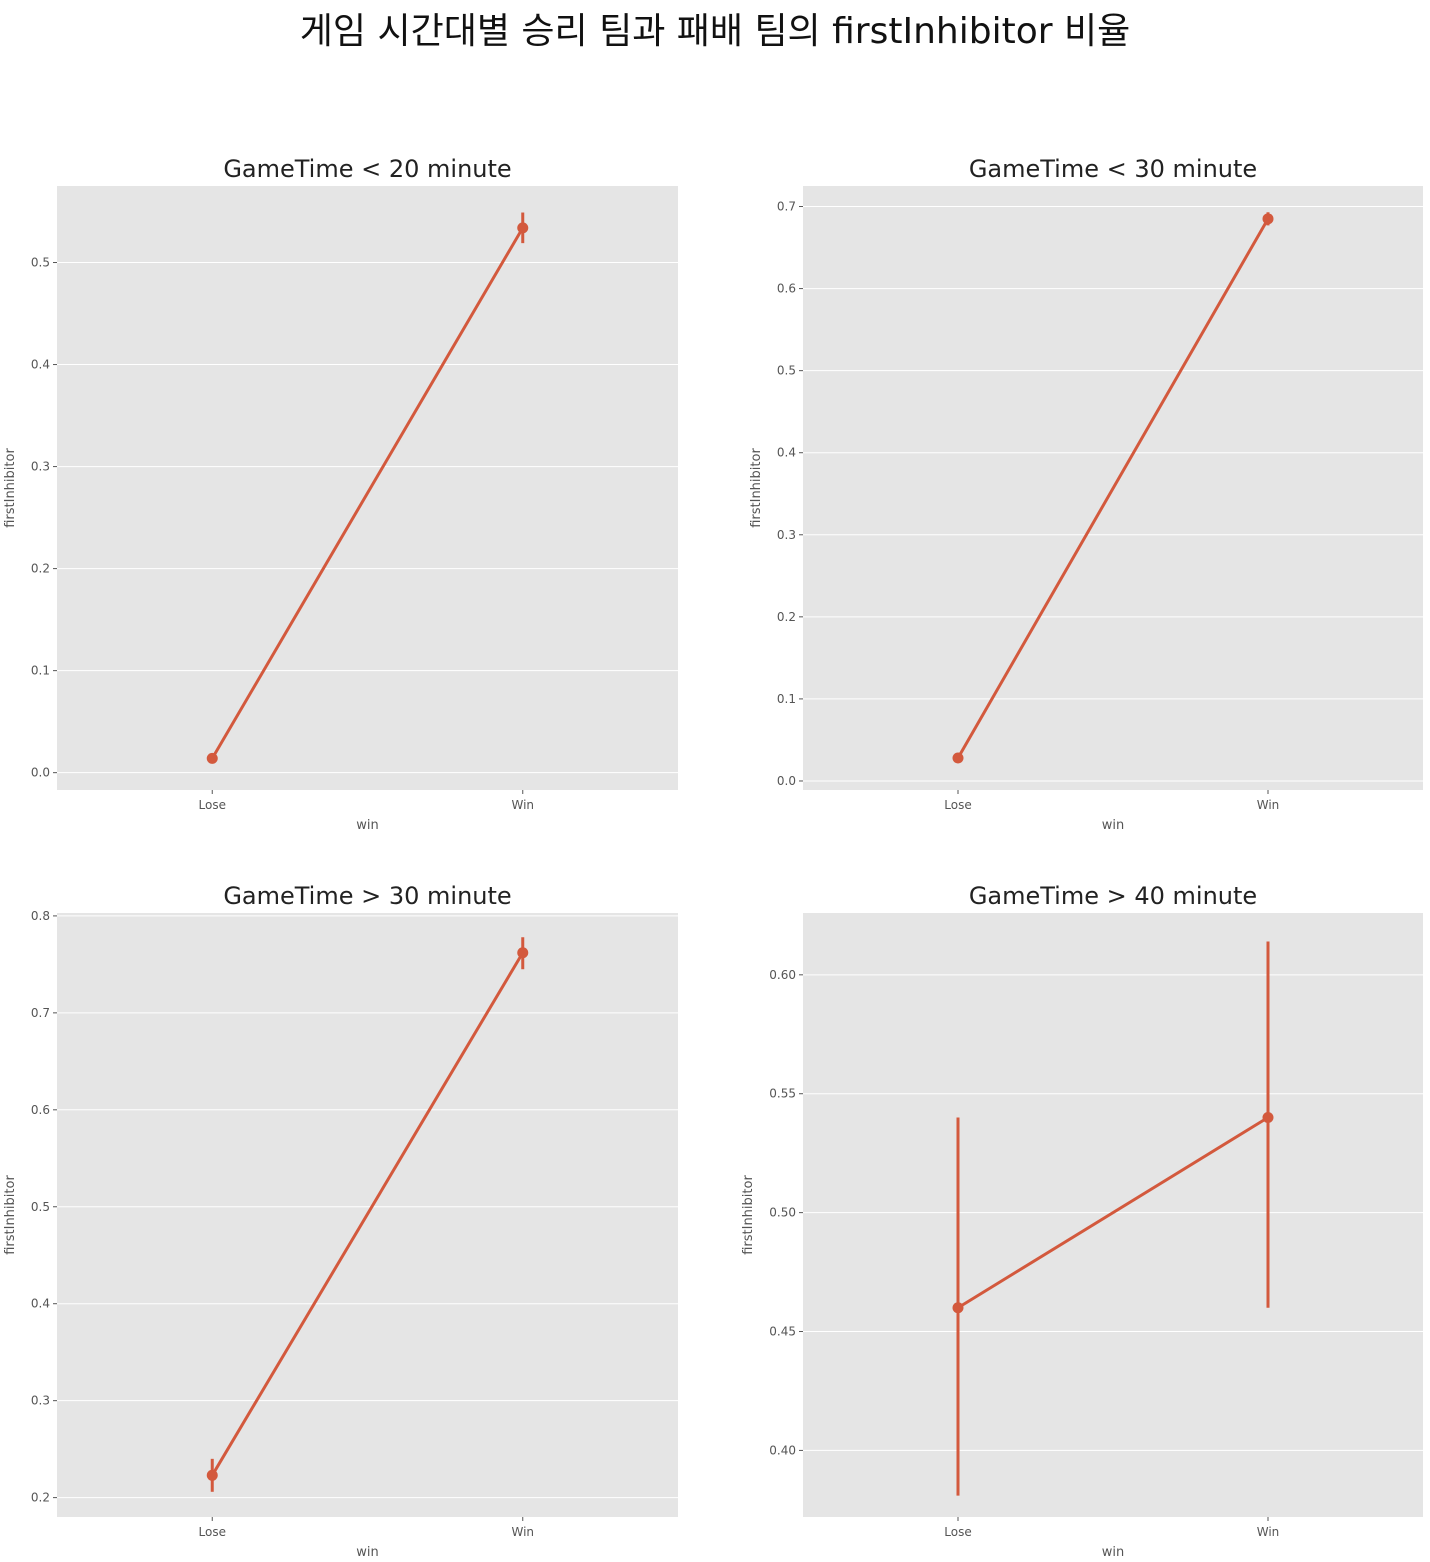 The width and height of the screenshot is (1430, 1562). What do you see at coordinates (367, 896) in the screenshot?
I see `subplot-title: GameTime > 30 minute` at bounding box center [367, 896].